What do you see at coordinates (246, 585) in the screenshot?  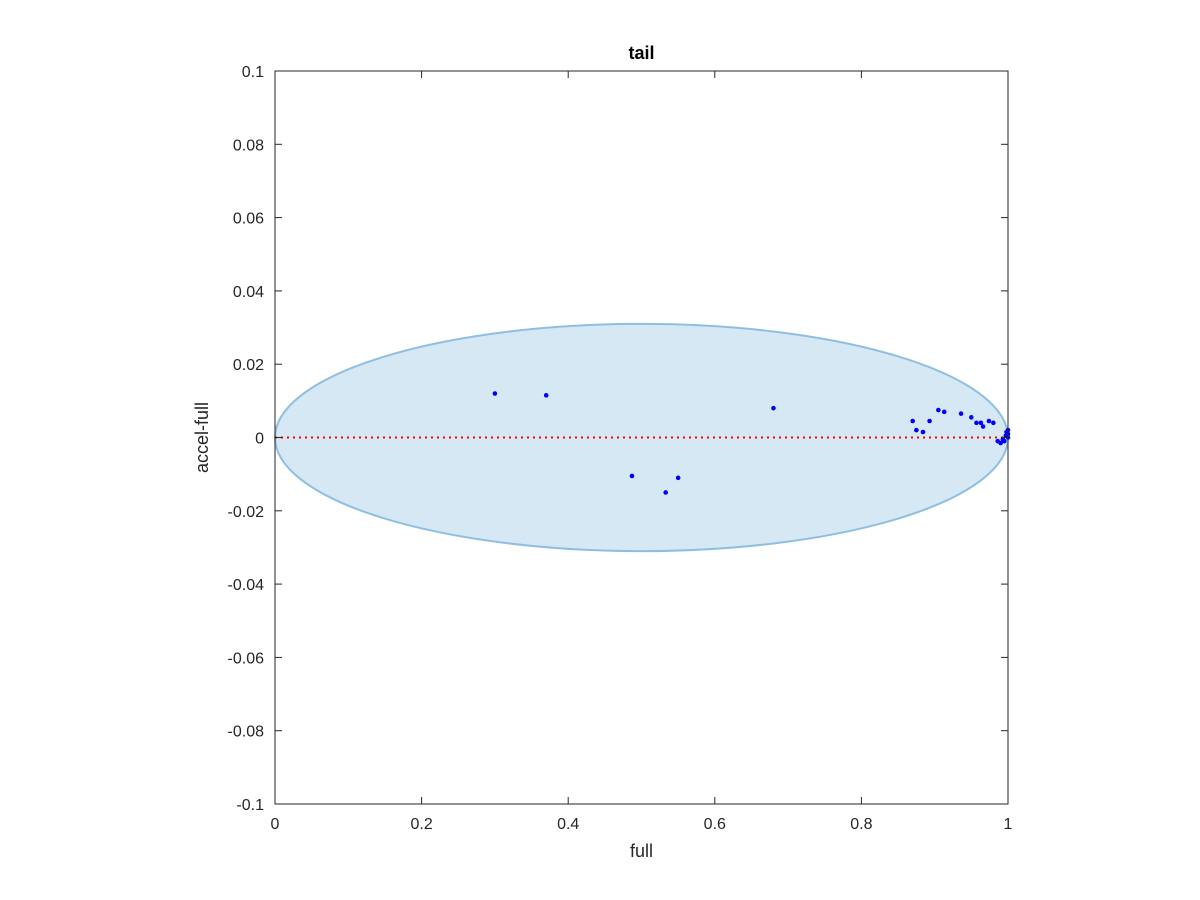 I see `y-tick-label: -0.04` at bounding box center [246, 585].